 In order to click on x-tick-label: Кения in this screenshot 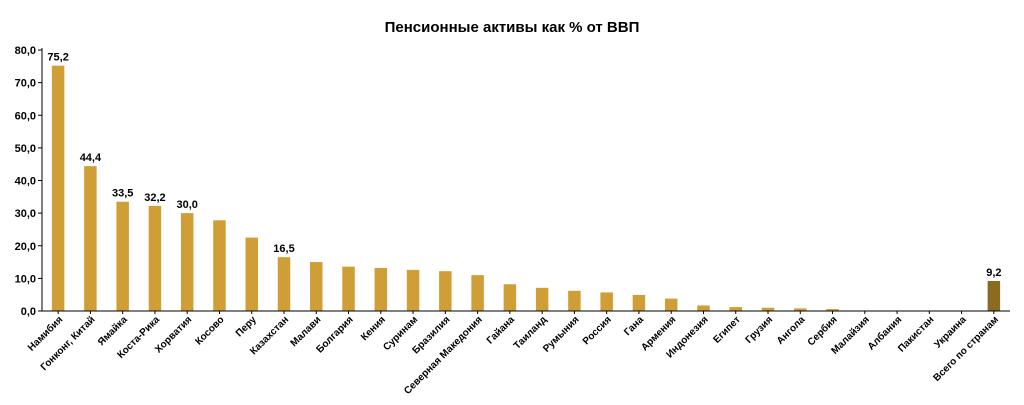, I will do `click(373, 328)`.